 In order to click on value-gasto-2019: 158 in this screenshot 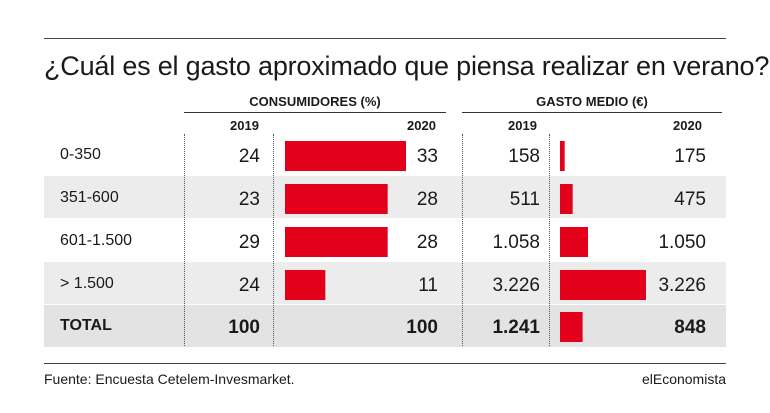, I will do `click(524, 156)`.